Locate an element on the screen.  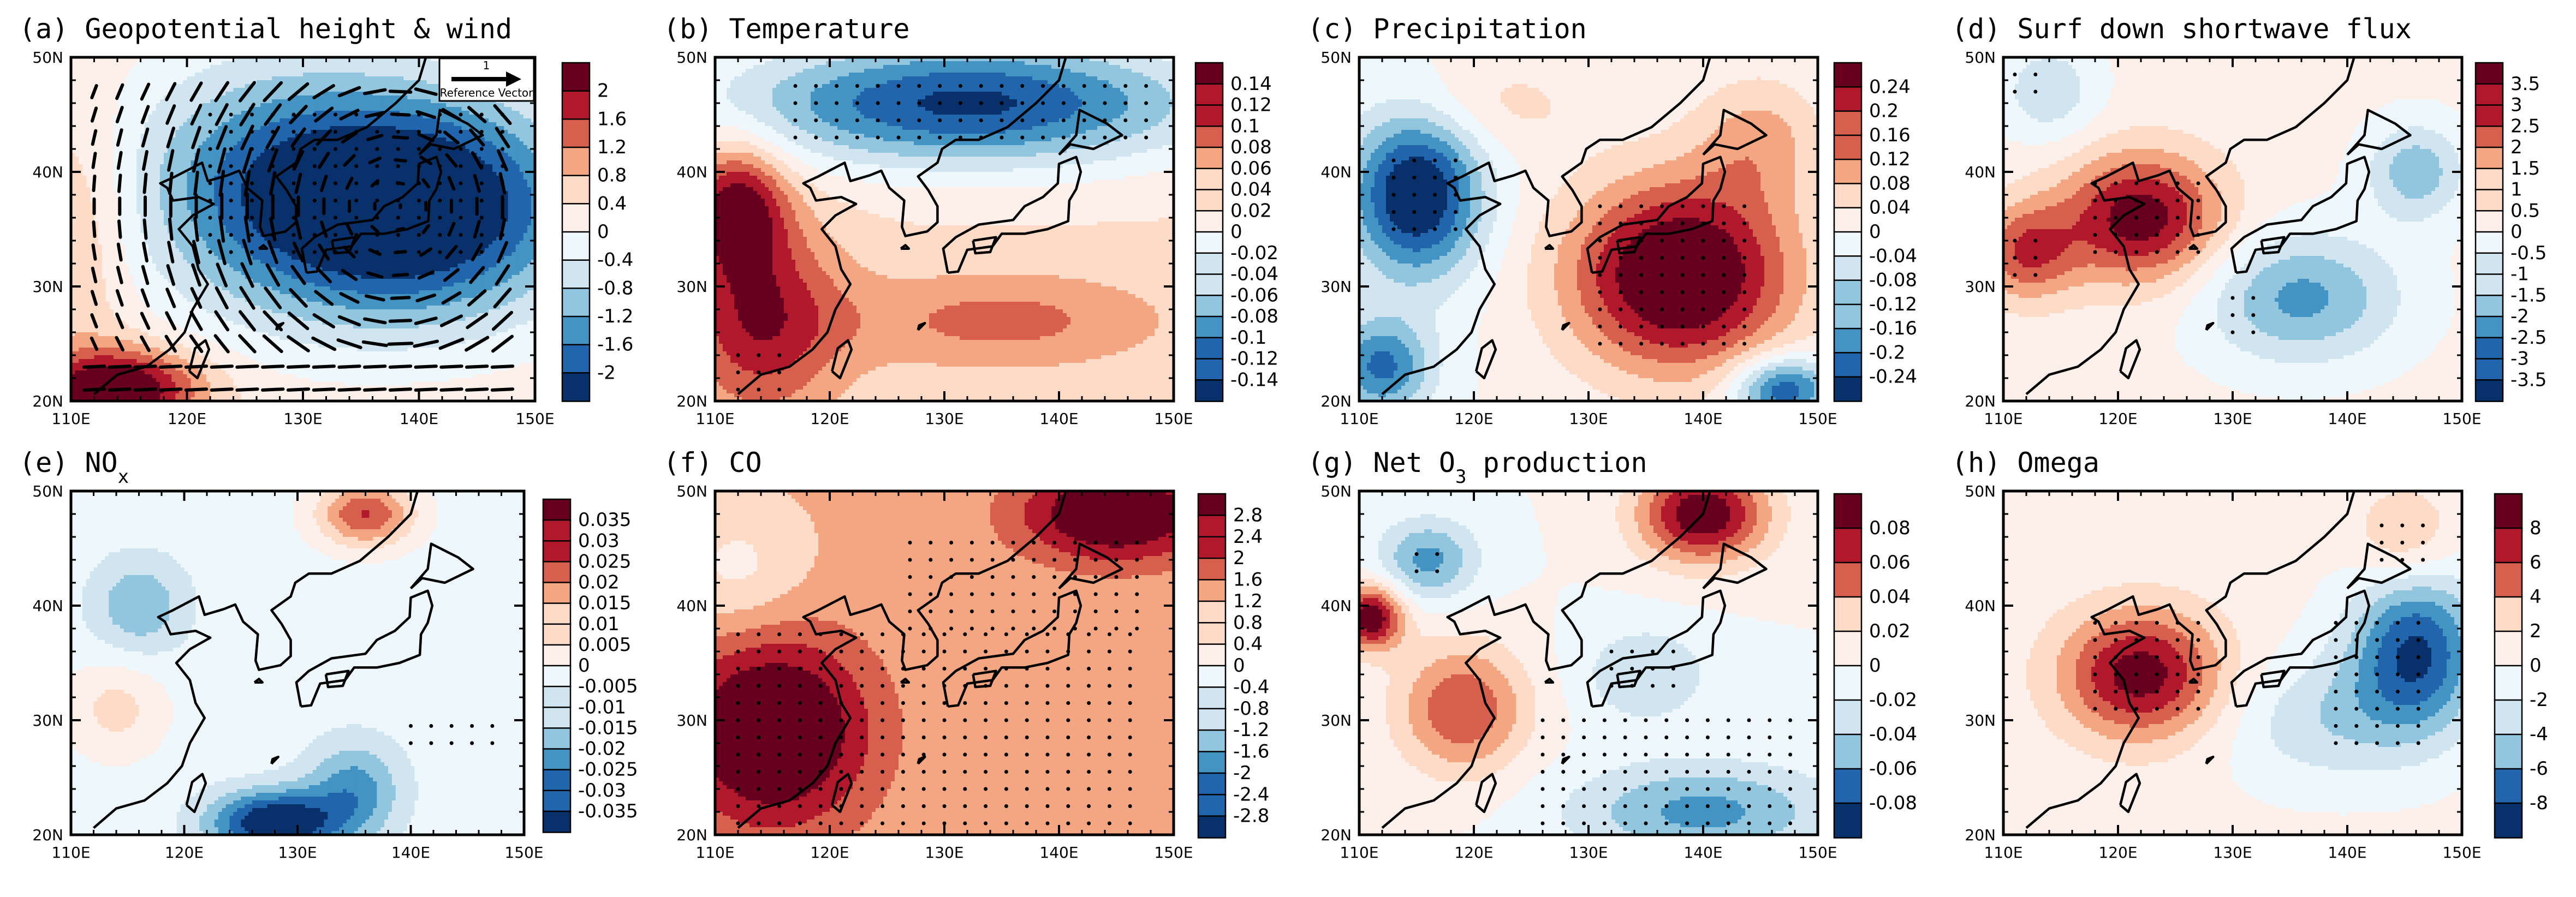
colorbar-level-label: 0.12 is located at coordinates (1251, 105).